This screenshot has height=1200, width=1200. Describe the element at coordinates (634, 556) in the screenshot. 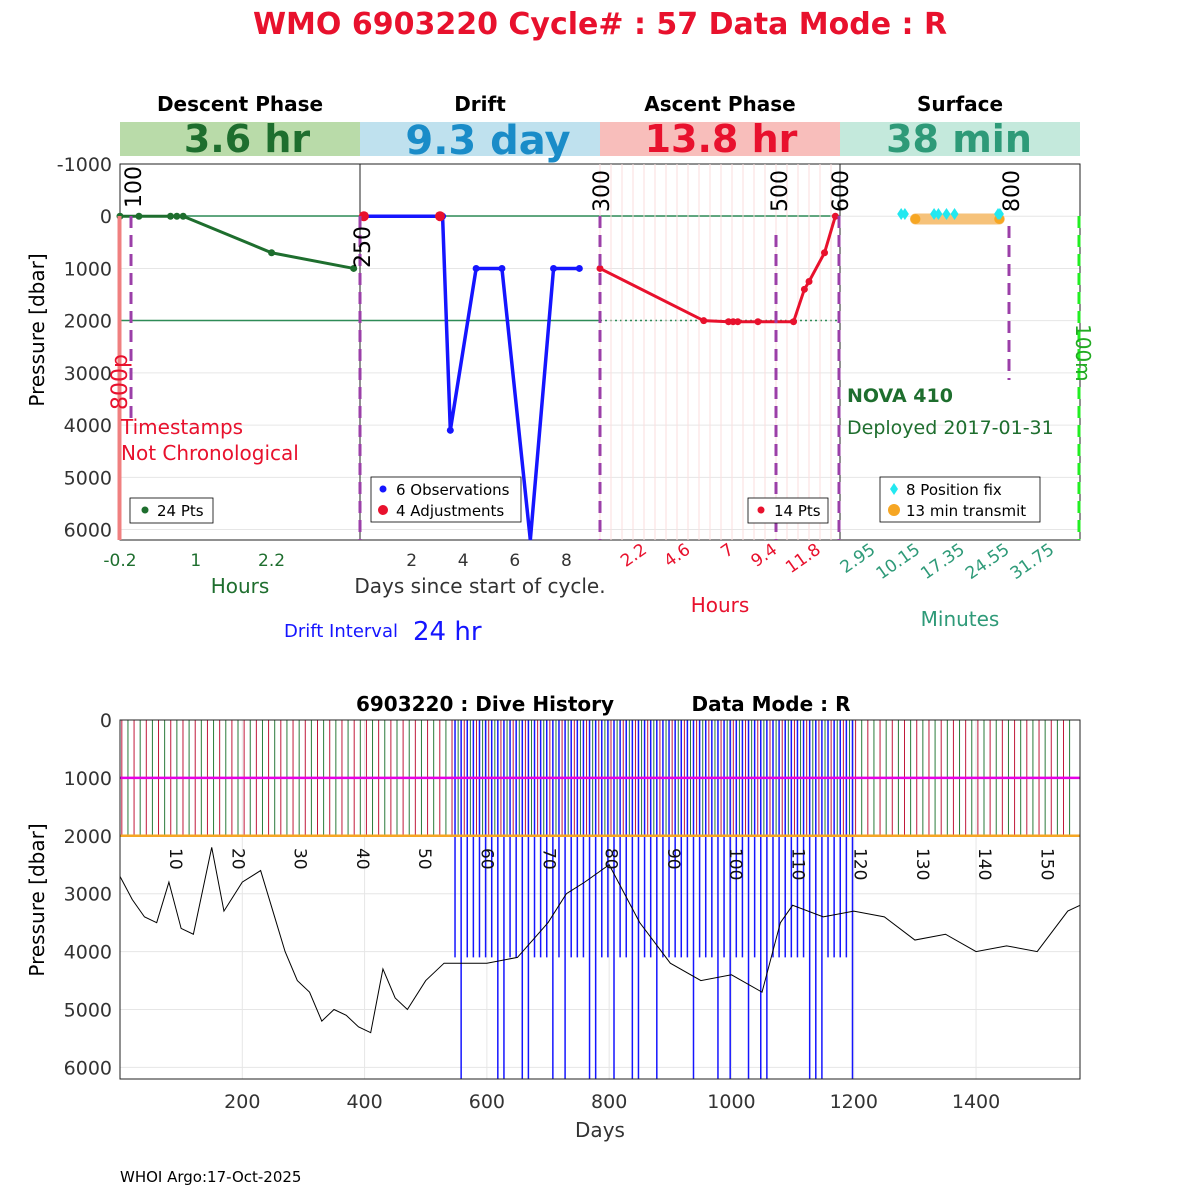

I see `ascent-x-tick: 2.2` at that location.